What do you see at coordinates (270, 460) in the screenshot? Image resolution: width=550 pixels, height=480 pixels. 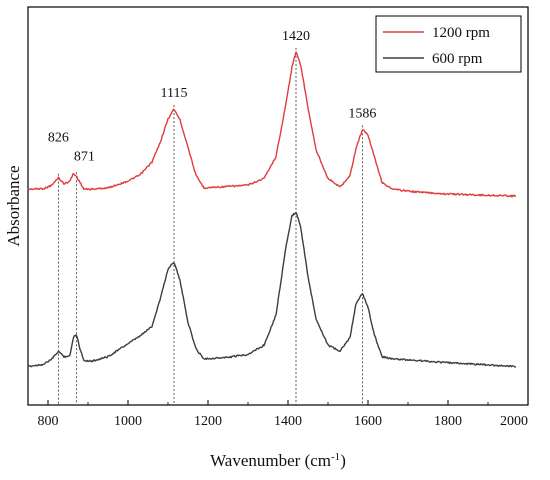 I see `x-axis-title-text: Wavenumber (cm` at bounding box center [270, 460].